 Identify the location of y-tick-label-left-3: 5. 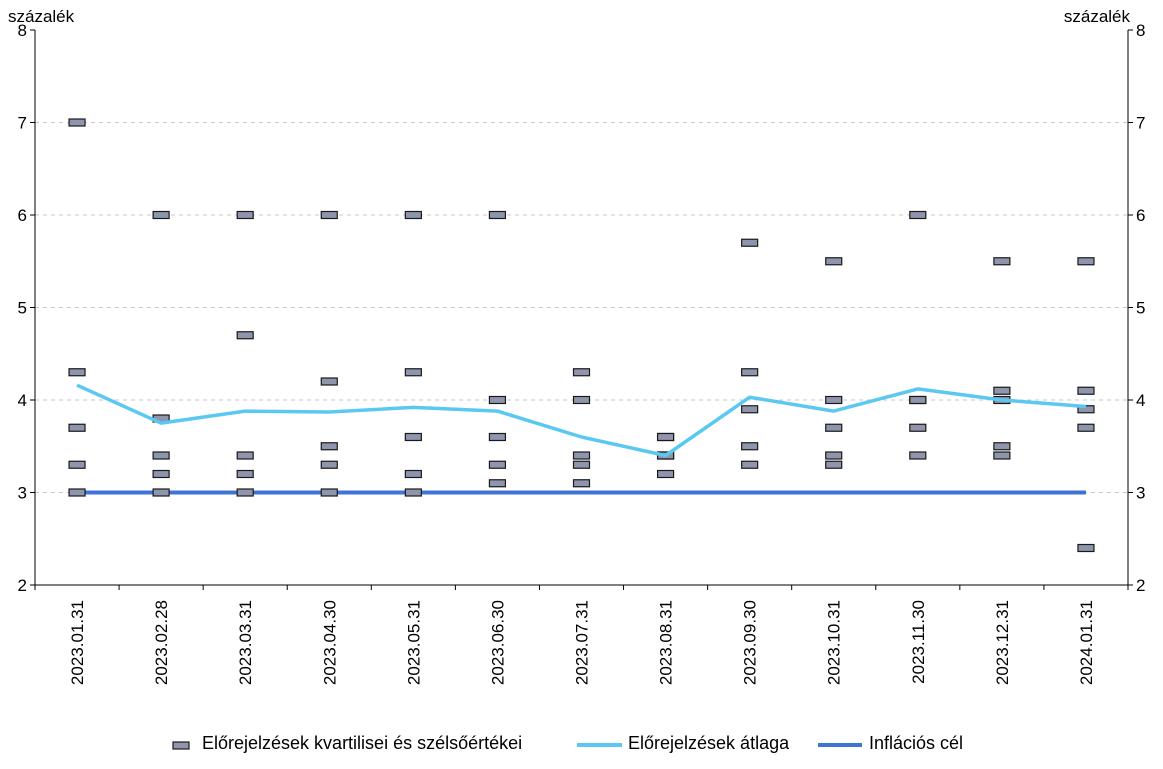
(22, 308).